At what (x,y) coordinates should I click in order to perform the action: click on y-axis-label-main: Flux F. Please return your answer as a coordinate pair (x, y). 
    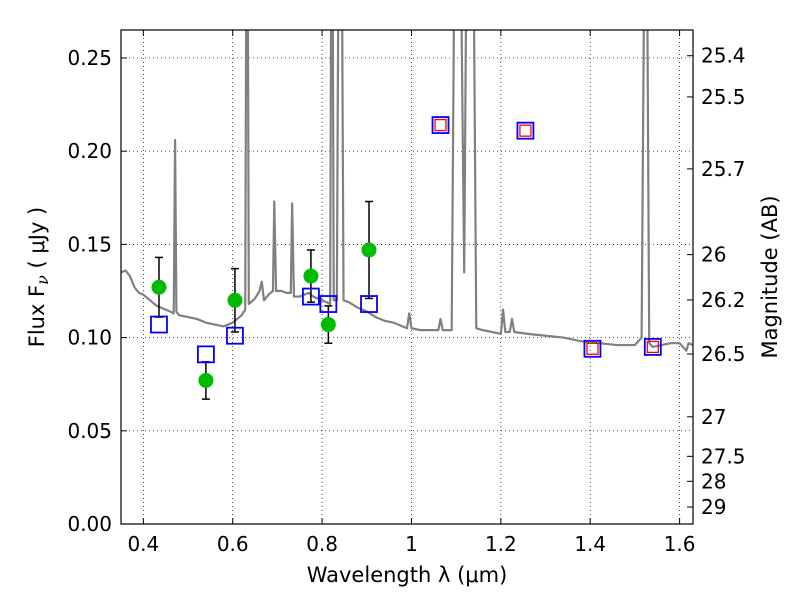
    Looking at the image, I should click on (37, 316).